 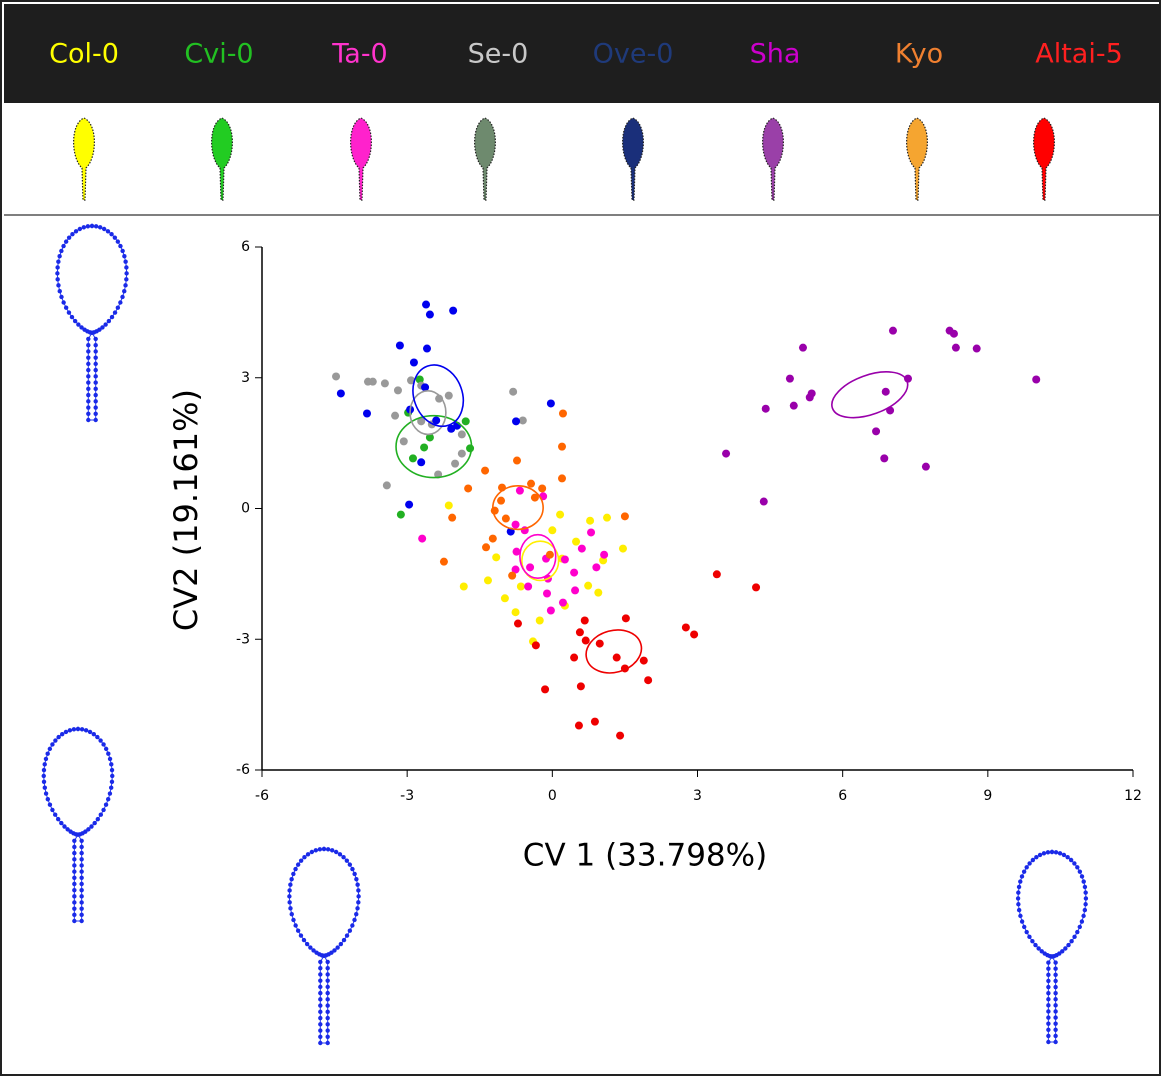 What do you see at coordinates (645, 856) in the screenshot?
I see `x-axis-label: CV 1 (33.798%)` at bounding box center [645, 856].